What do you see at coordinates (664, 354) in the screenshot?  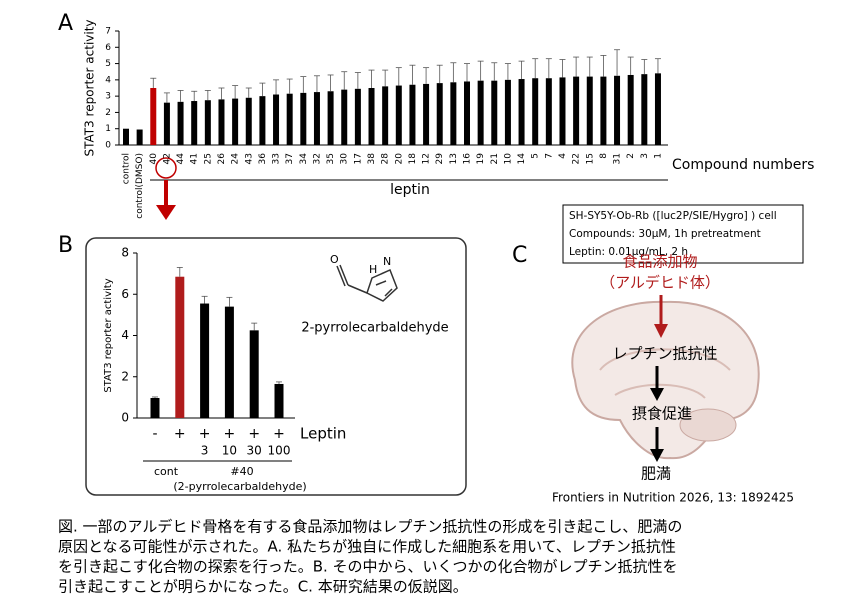 I see `diagram-step: レプチン抵抗性` at bounding box center [664, 354].